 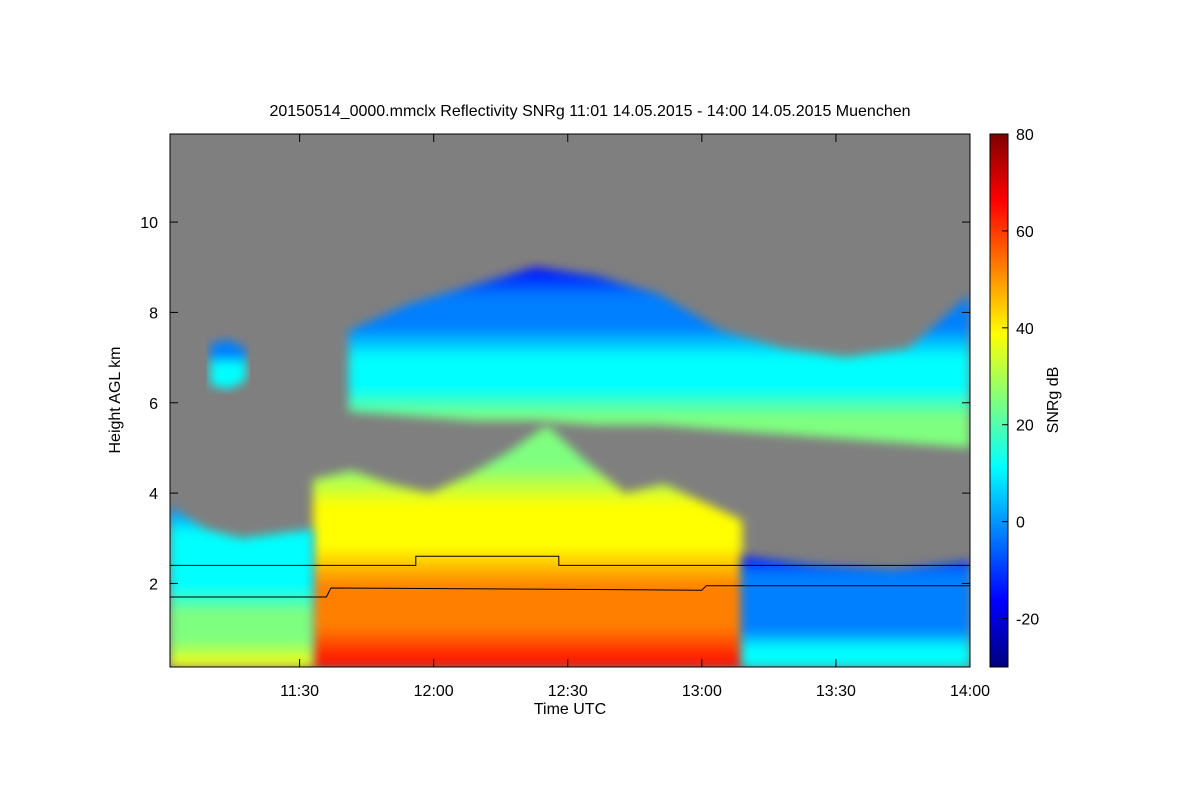 What do you see at coordinates (1027, 620) in the screenshot?
I see `colorbar-tick-label: -20` at bounding box center [1027, 620].